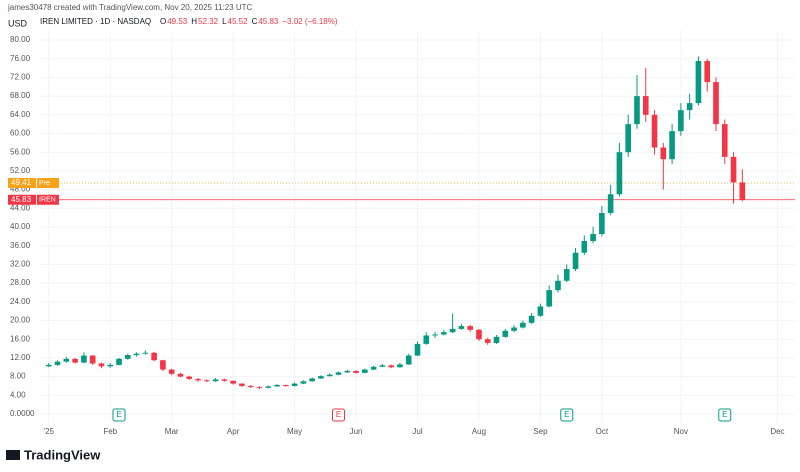 Image resolution: width=800 pixels, height=472 pixels. I want to click on change: −3.02 (−6.18%), so click(309, 21).